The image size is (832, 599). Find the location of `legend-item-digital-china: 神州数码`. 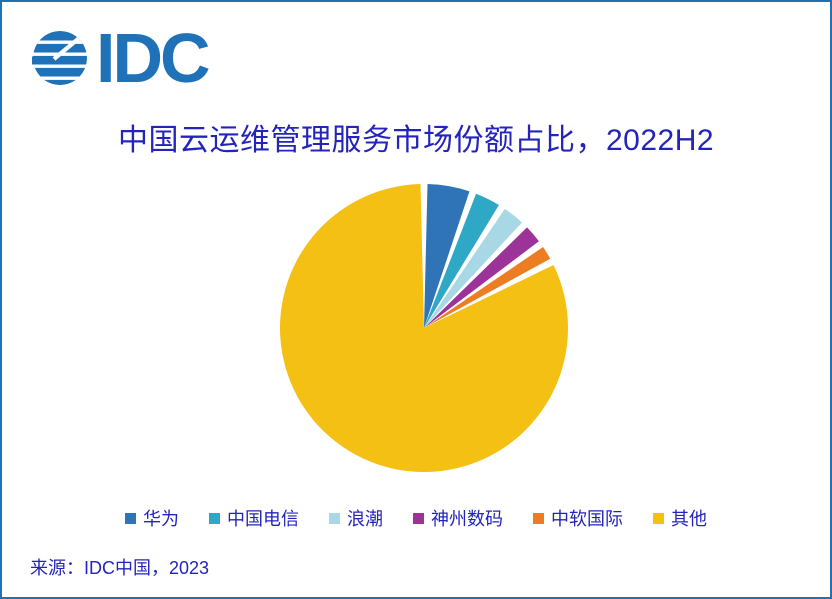

legend-item-digital-china: 神州数码 is located at coordinates (458, 518).